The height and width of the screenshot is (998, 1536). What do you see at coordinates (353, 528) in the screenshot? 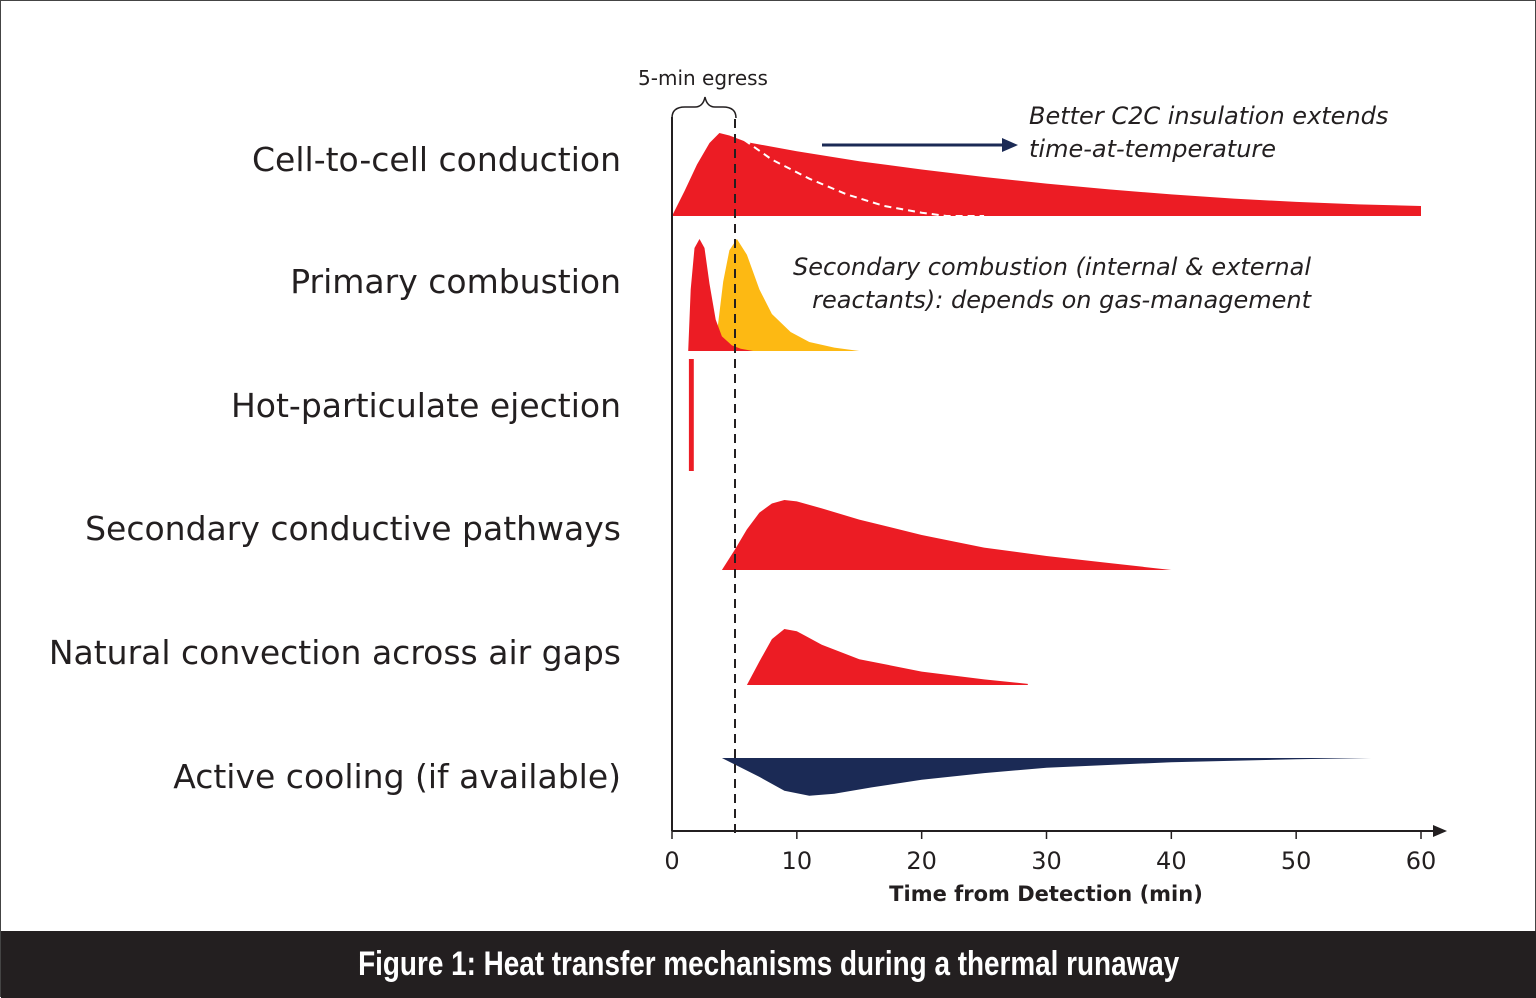
I see `row-label-secondary-conductive-pathways: Secondary conductive pathways` at bounding box center [353, 528].